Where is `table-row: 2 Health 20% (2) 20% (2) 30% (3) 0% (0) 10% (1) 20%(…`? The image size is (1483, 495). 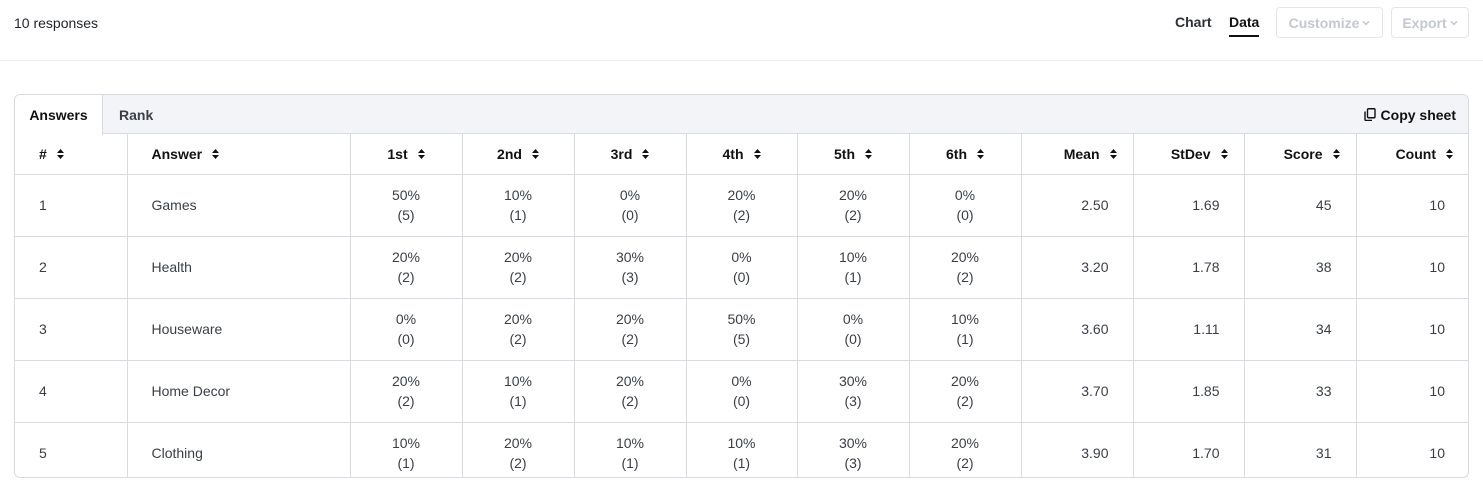
table-row: 2 Health 20% (2) 20% (2) 30% (3) 0% (0) 10% (1) 20%(… is located at coordinates (741, 267).